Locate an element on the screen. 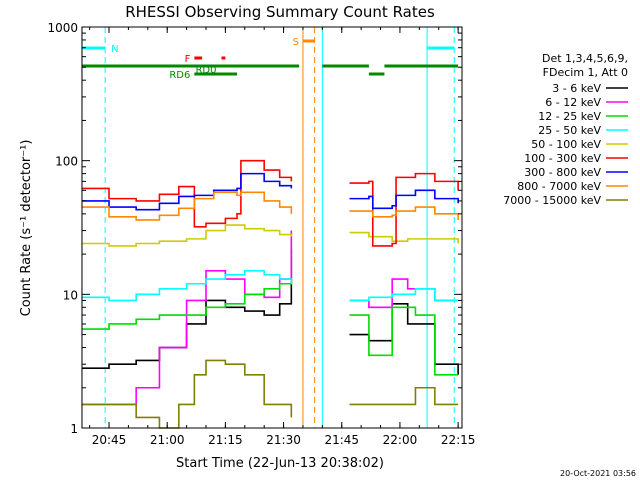 This screenshot has height=480, width=640. legend-label-8: 7000 - 15000 keV is located at coordinates (552, 200).